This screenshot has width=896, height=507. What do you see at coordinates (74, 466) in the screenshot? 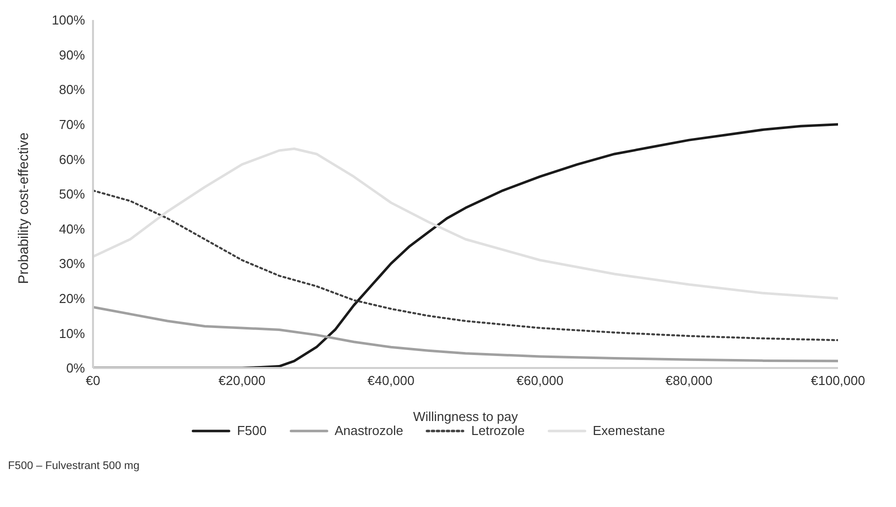
I see `text: F500 – Fulvestrant 500 mg` at bounding box center [74, 466].